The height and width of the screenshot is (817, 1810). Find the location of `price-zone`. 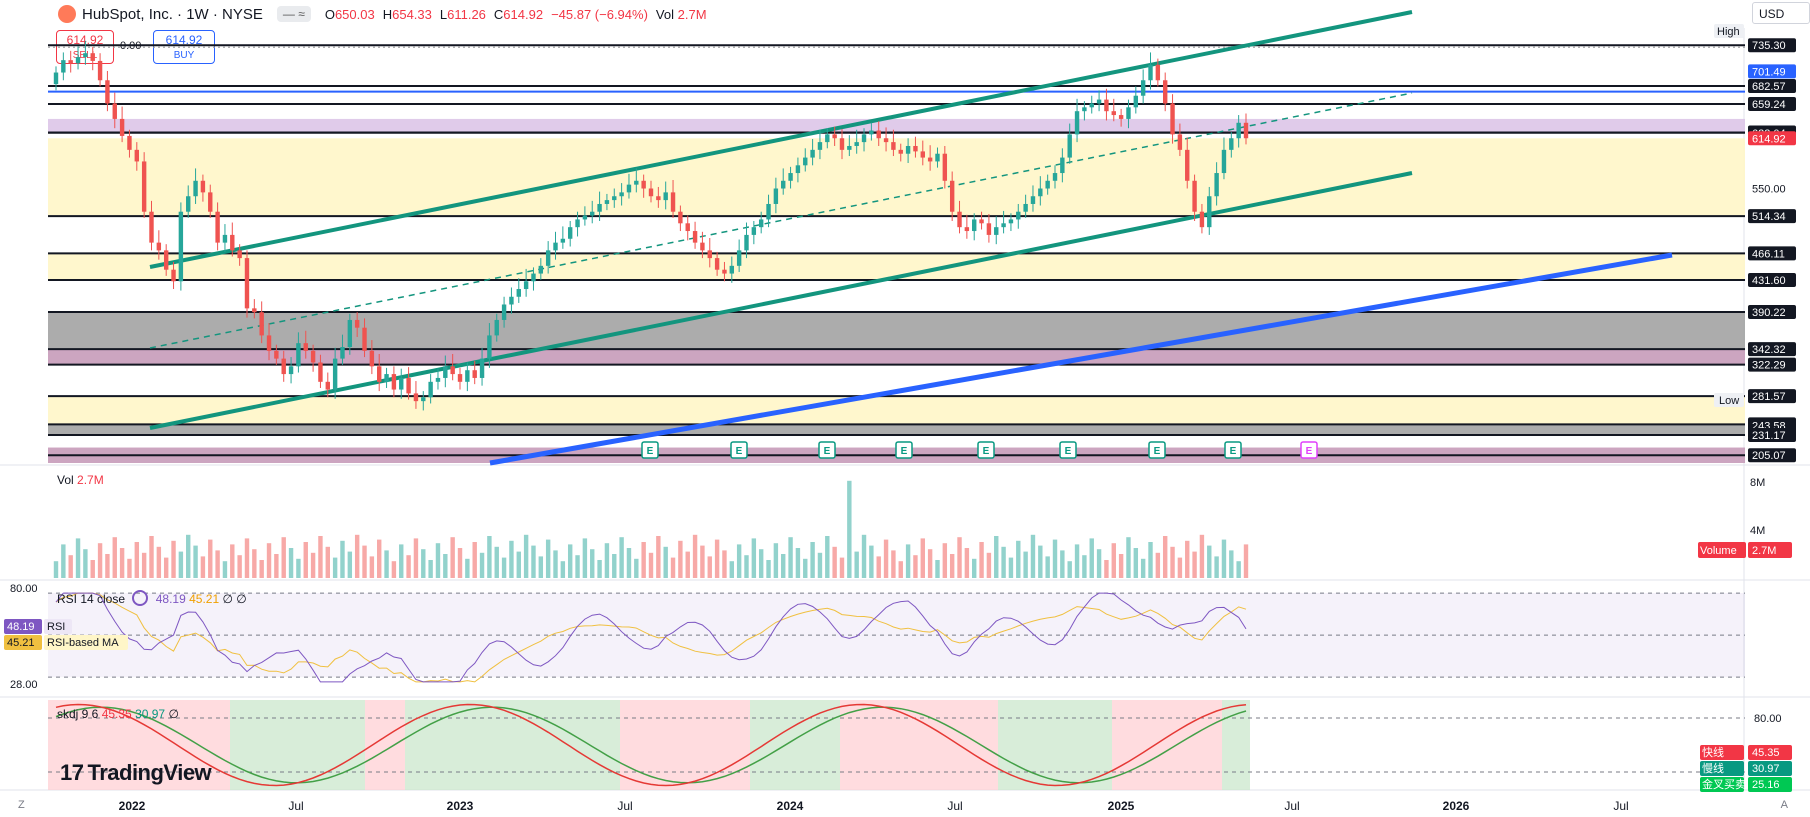

price-zone is located at coordinates (896, 410).